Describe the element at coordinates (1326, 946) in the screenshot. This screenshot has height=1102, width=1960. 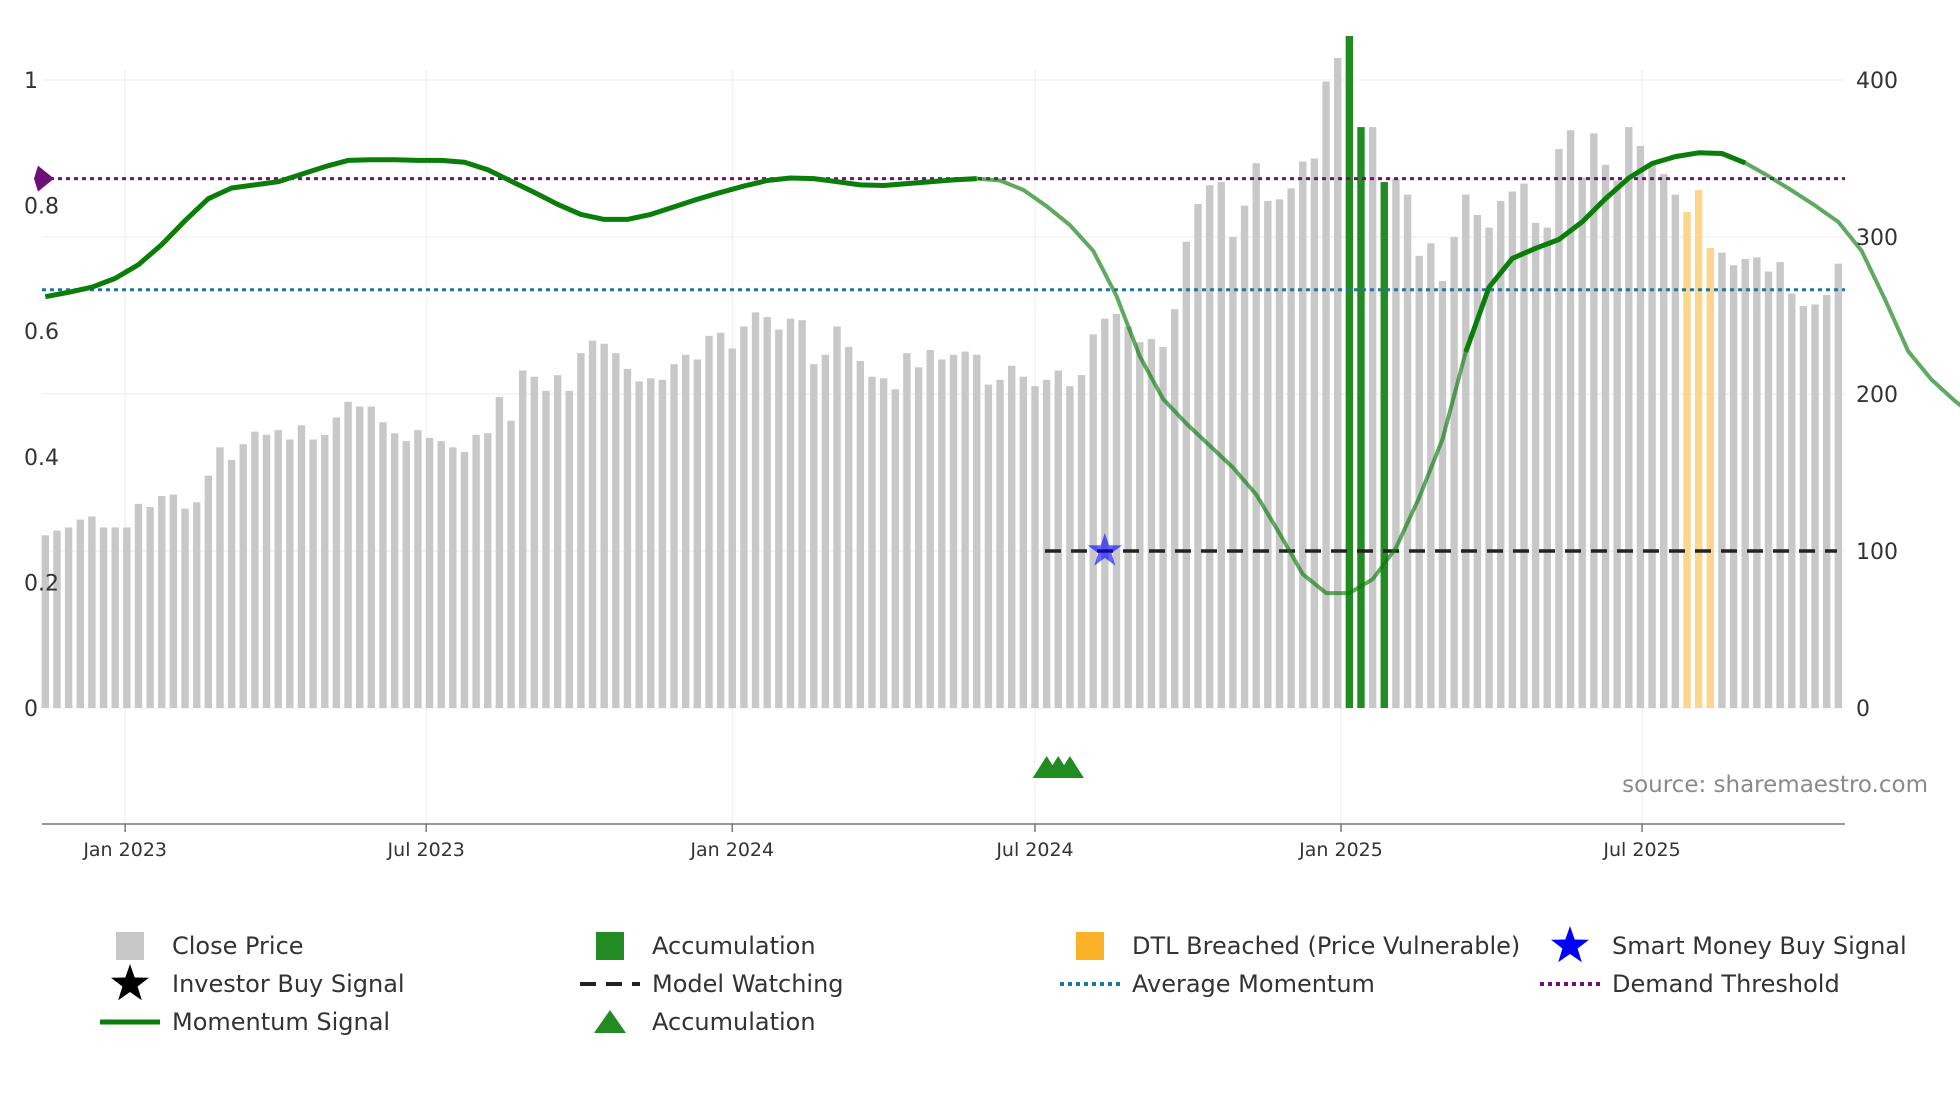
I see `legend-label: DTL Breached (Price Vulnerable)` at that location.